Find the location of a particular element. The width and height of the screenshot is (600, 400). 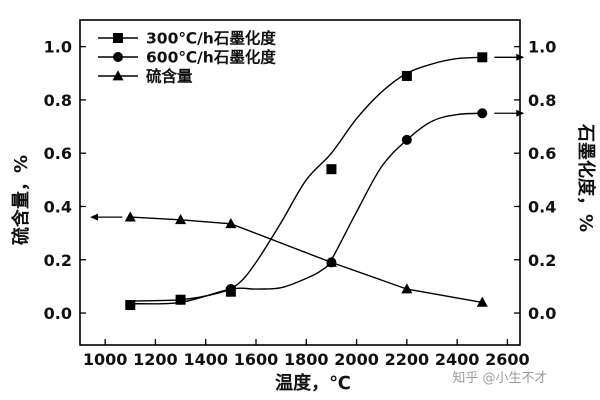

y-left-tick-label: 0.0 is located at coordinates (58, 313).